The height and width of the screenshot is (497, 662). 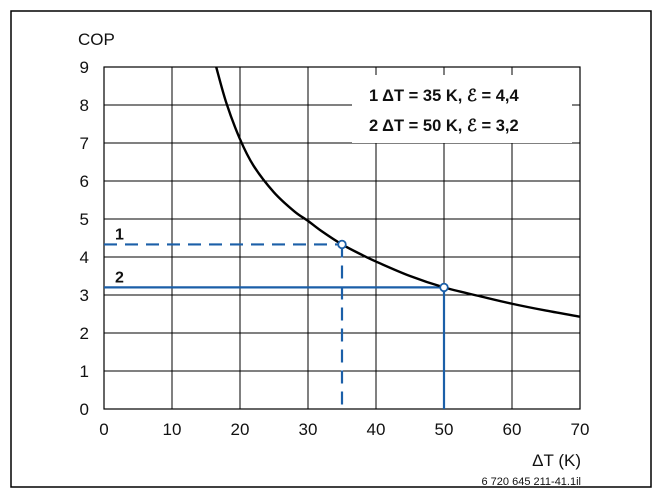 I want to click on x-tick-label-0: 0, so click(x=103, y=429).